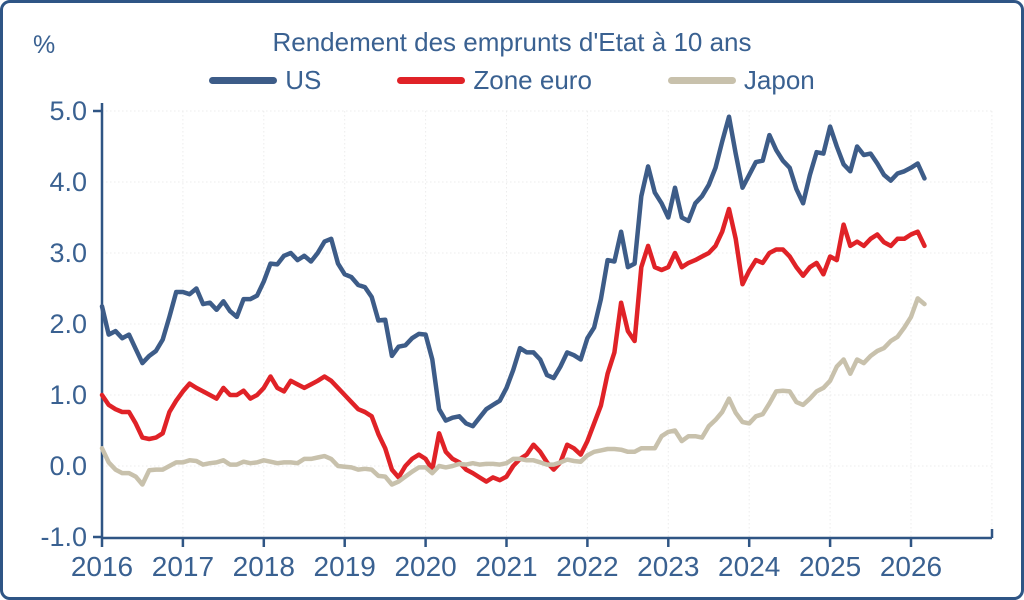 Image resolution: width=1024 pixels, height=600 pixels. I want to click on y-axis-unit-label: %, so click(44, 45).